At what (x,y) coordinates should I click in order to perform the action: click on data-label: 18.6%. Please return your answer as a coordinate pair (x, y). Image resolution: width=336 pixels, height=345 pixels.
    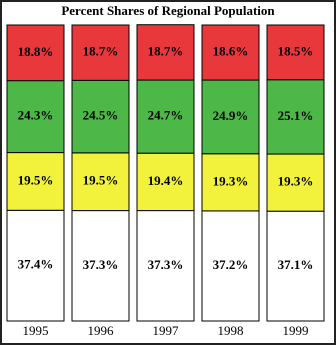
    Looking at the image, I should click on (231, 51).